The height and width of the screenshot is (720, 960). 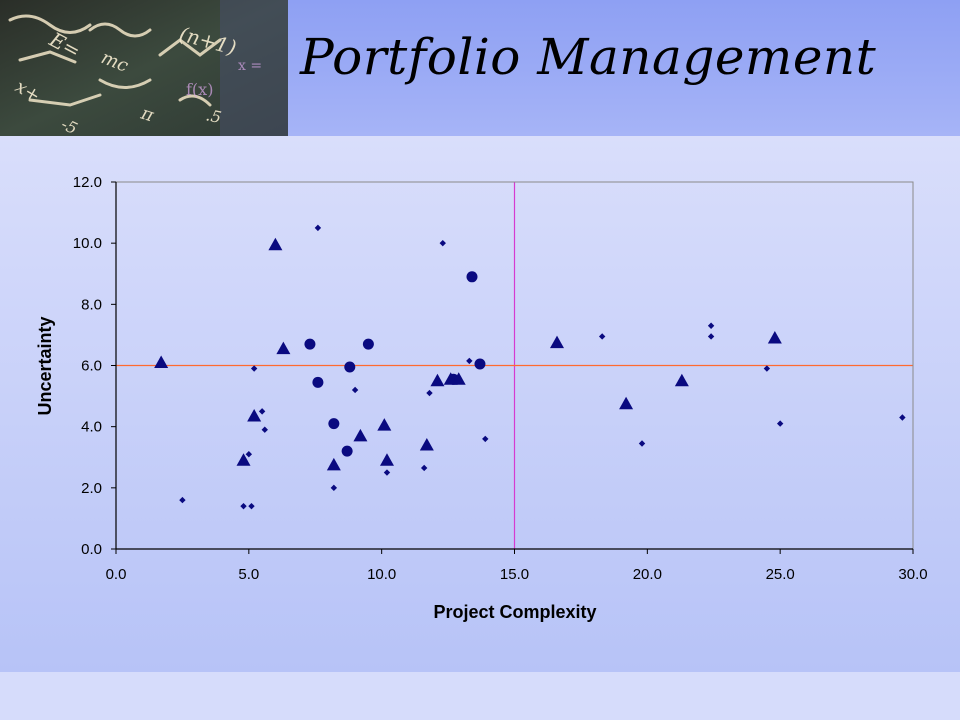 I want to click on svg-text: x =, so click(x=250, y=66).